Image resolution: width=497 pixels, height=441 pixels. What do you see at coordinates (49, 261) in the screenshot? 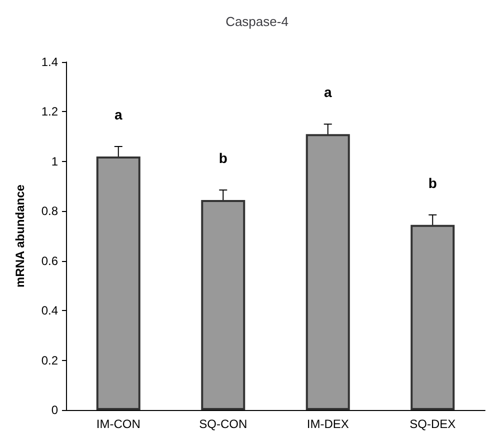
I see `y-tick-label: 0.6` at bounding box center [49, 261].